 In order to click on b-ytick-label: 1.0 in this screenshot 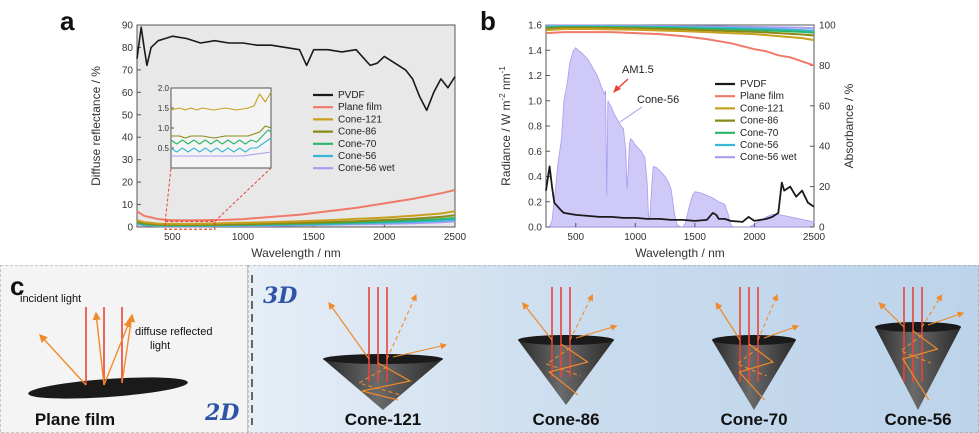, I will do `click(535, 101)`.